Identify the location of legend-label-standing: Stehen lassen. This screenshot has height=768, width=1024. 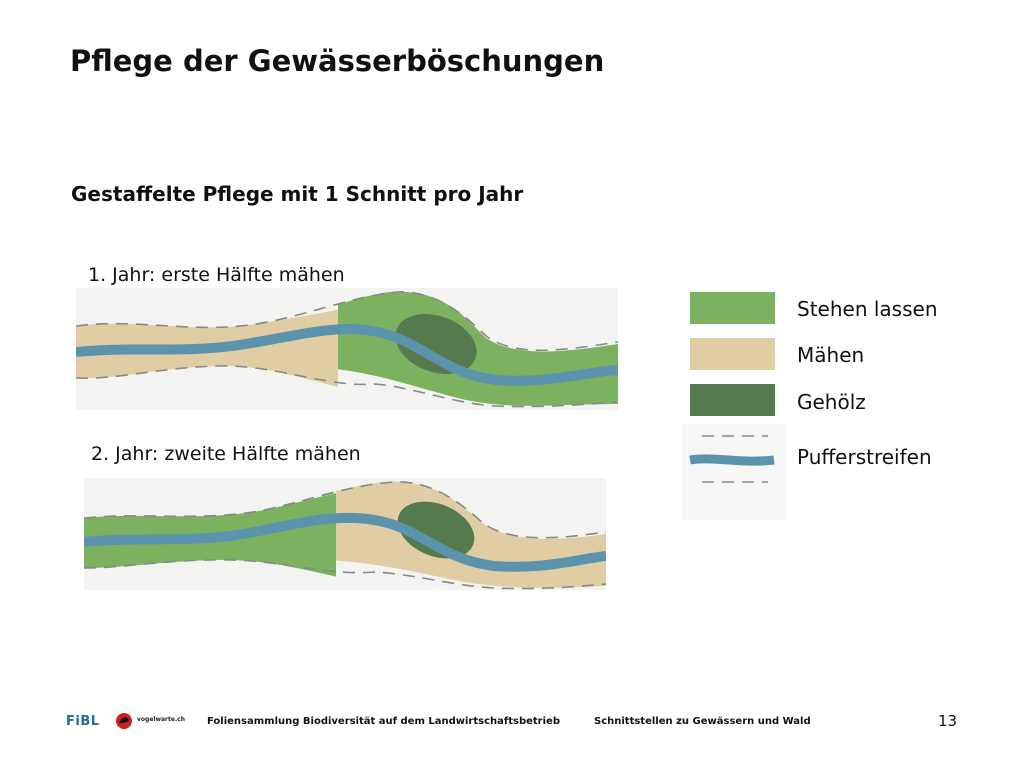
(867, 309).